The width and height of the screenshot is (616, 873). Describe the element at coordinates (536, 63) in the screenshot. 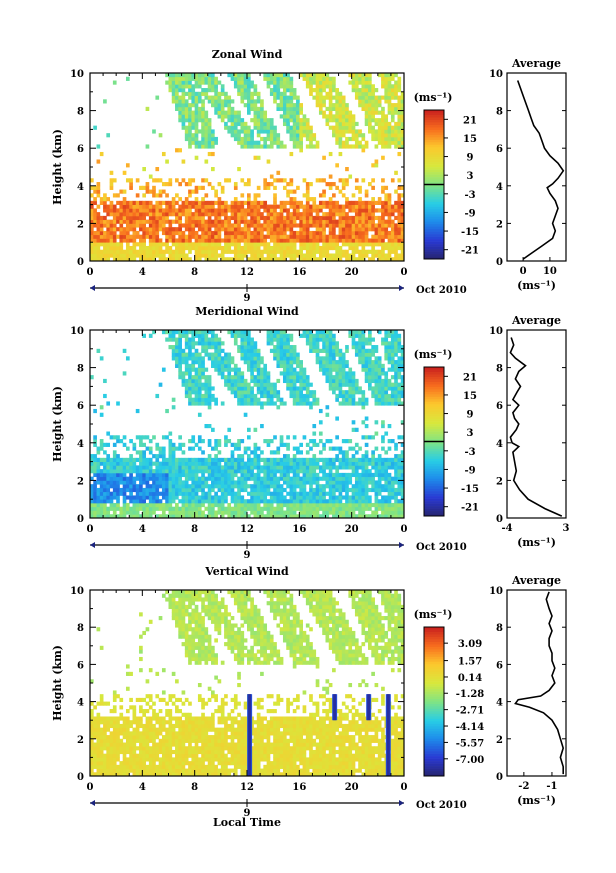

I see `average-title: Average` at that location.